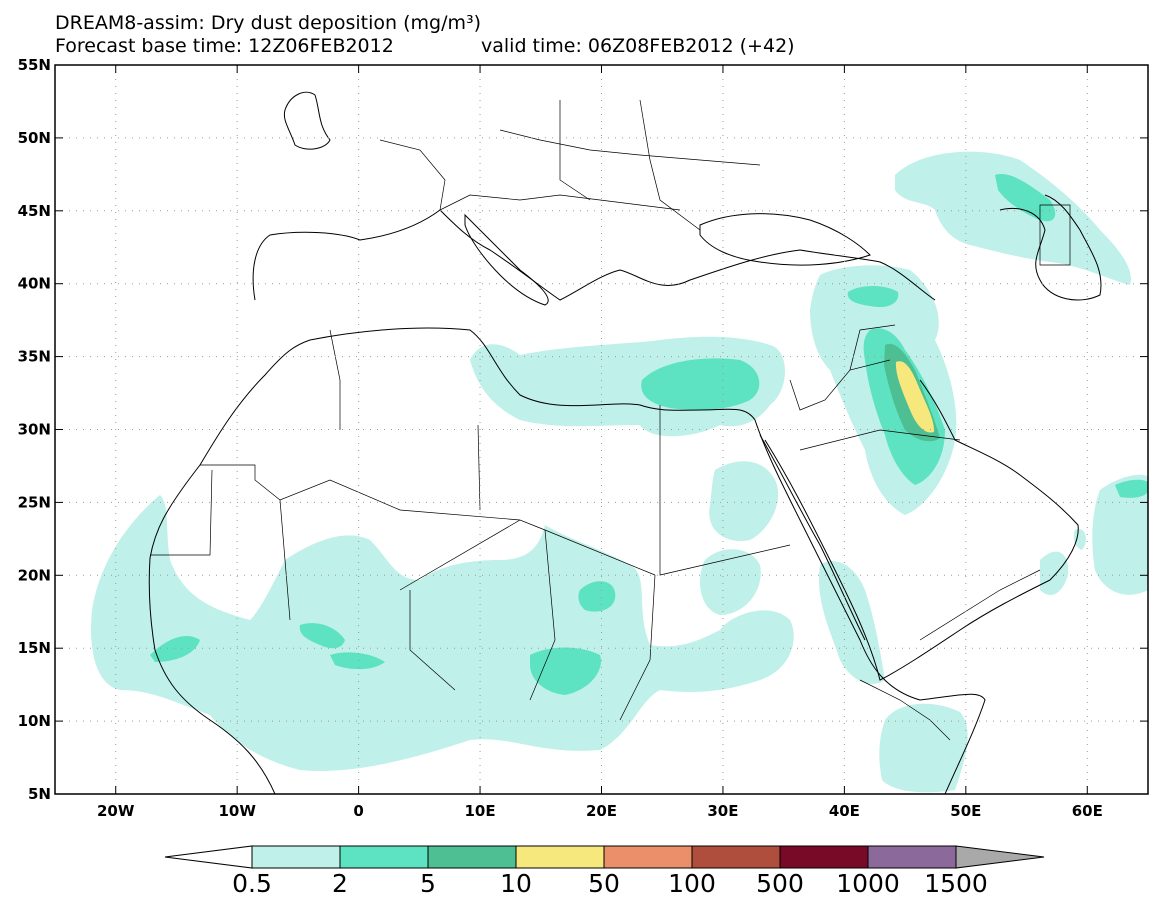  Describe the element at coordinates (604, 883) in the screenshot. I see `colorbar-label: 50` at that location.